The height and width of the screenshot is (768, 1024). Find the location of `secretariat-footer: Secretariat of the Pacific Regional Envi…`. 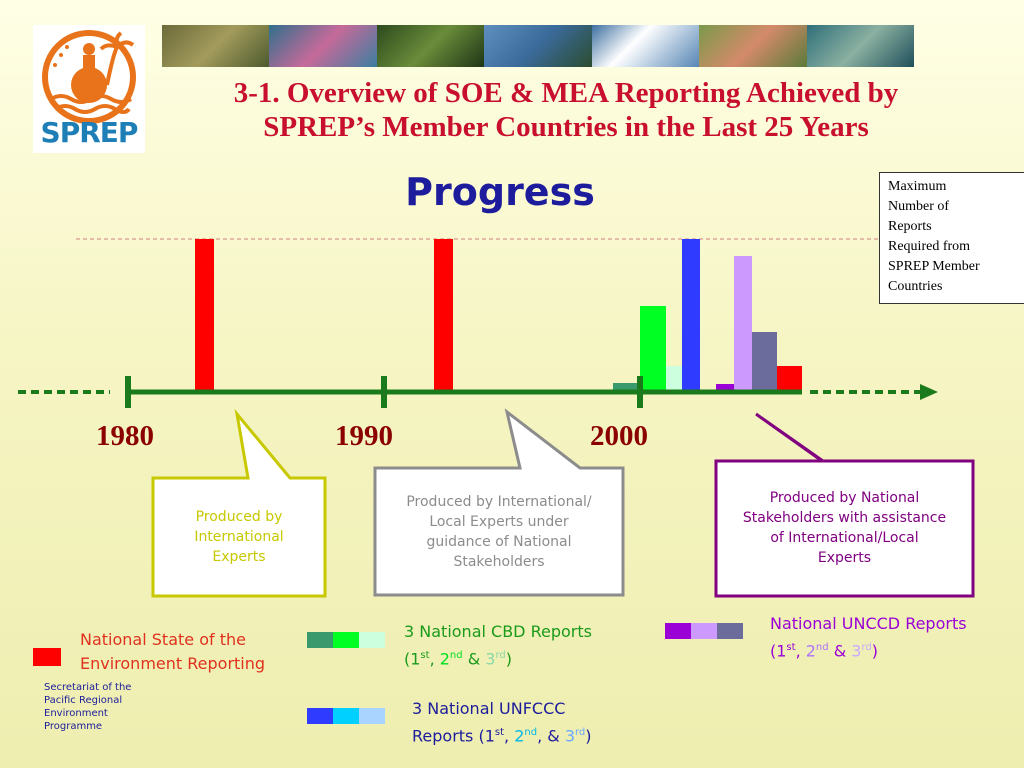

secretariat-footer: Secretariat of the Pacific Regional Envi… is located at coordinates (99, 707).